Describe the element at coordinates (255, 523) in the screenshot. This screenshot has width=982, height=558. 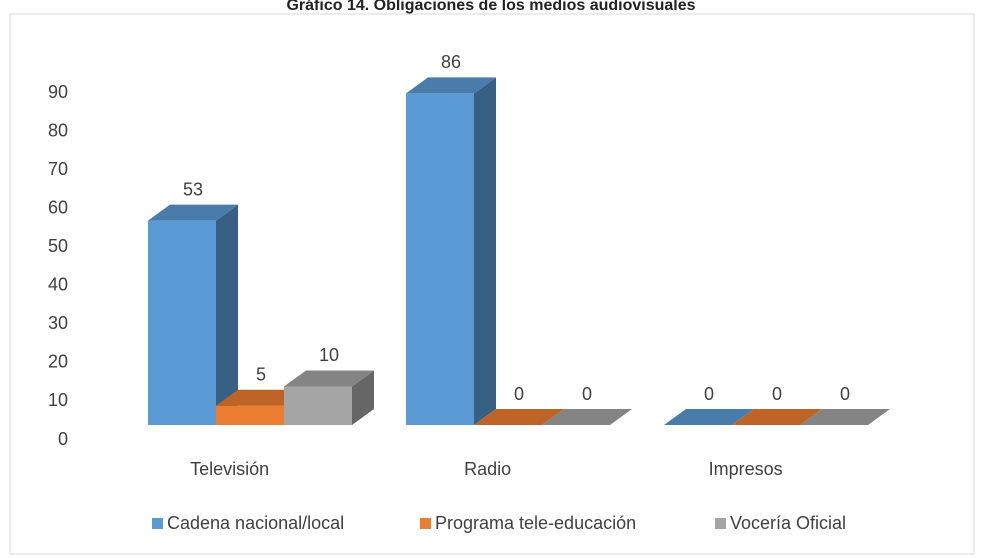
I see `legend-label: Cadena nacional/local` at that location.